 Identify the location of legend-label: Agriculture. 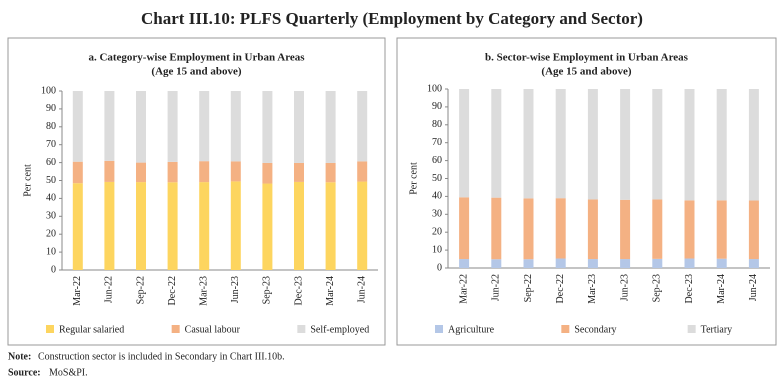
(471, 329).